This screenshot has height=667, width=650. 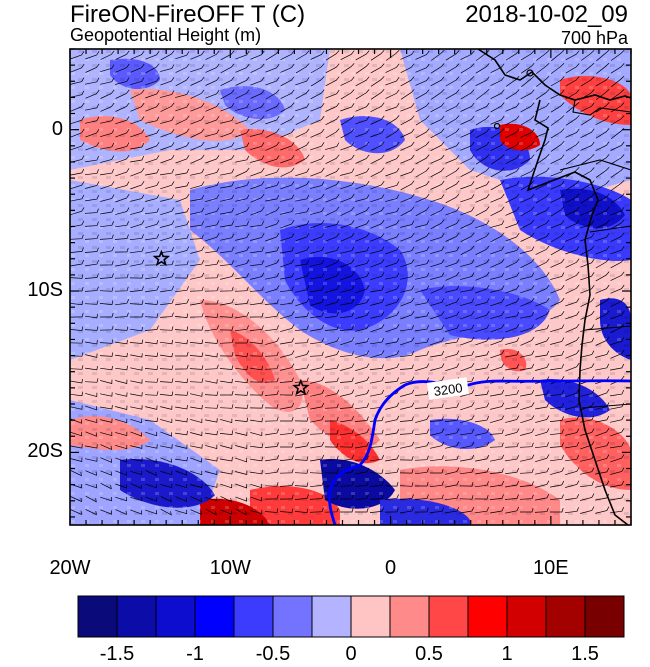 I want to click on colorbar-swatch, so click(x=487, y=616).